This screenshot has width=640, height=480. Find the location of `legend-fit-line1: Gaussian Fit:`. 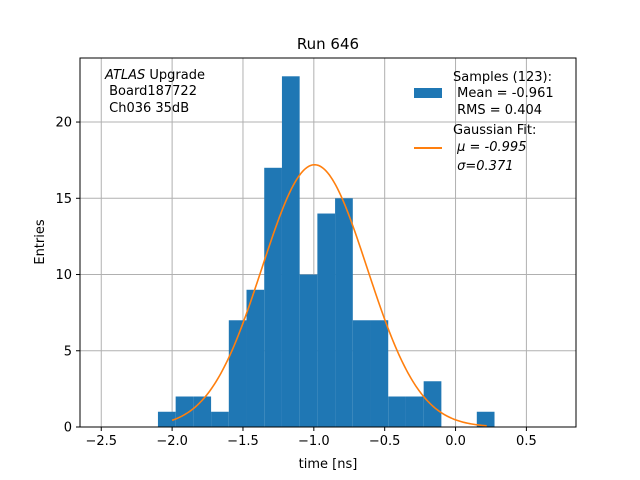

legend-fit-line1: Gaussian Fit: is located at coordinates (494, 130).